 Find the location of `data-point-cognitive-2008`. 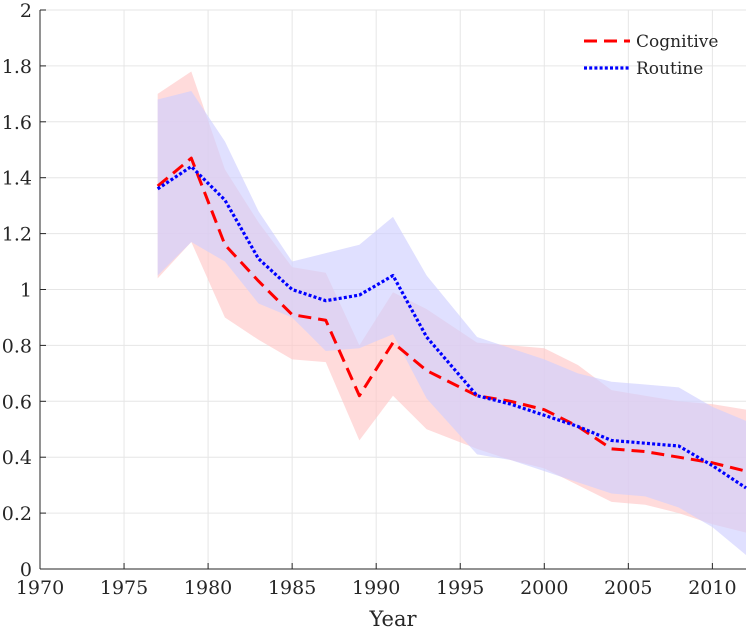

data-point-cognitive-2008 is located at coordinates (678, 457).